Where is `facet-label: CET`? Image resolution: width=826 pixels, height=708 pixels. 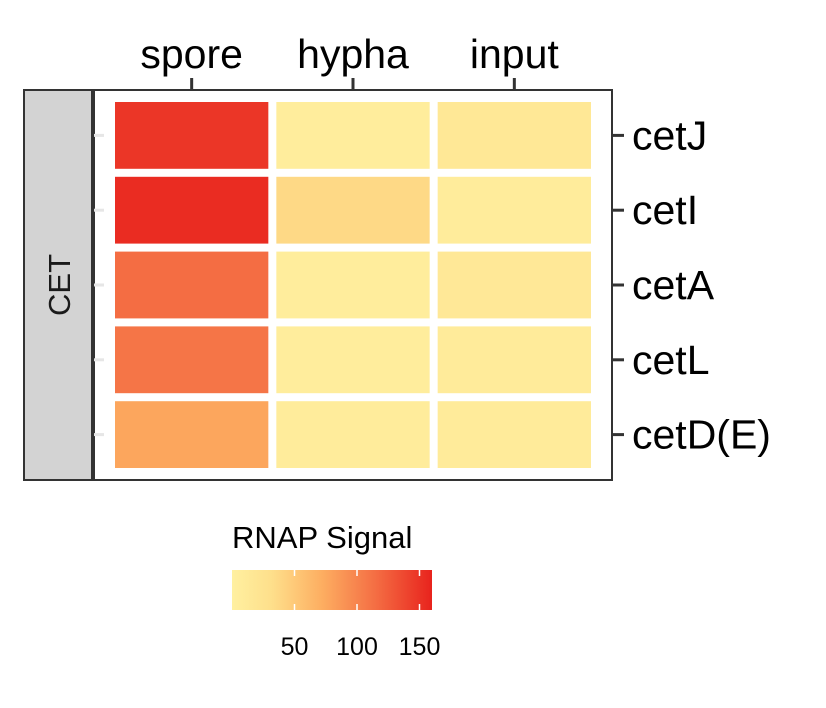 facet-label: CET is located at coordinates (59, 285).